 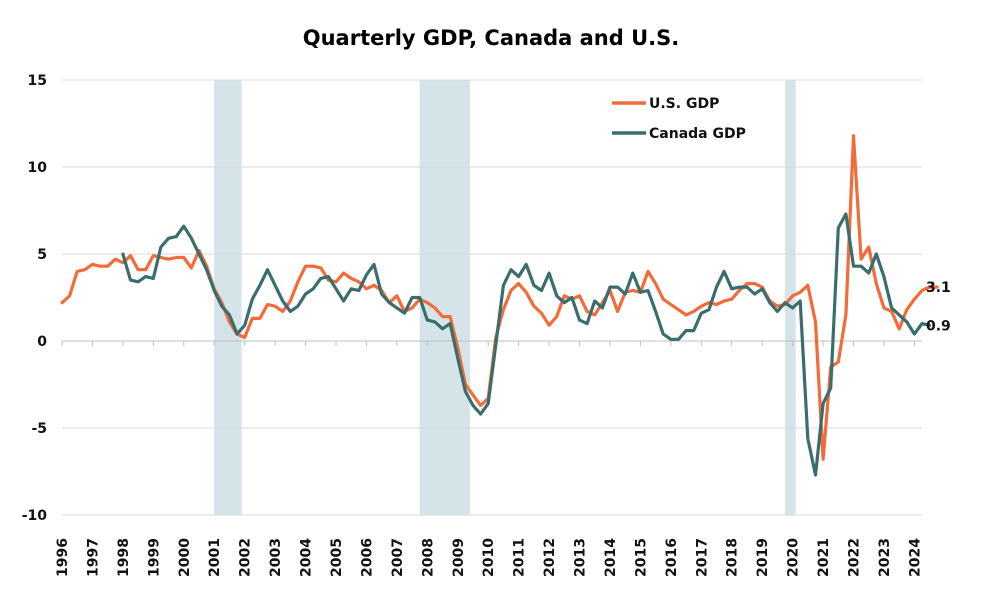 I want to click on legend-label-us-gdp: U.S. GDP, so click(x=684, y=104).